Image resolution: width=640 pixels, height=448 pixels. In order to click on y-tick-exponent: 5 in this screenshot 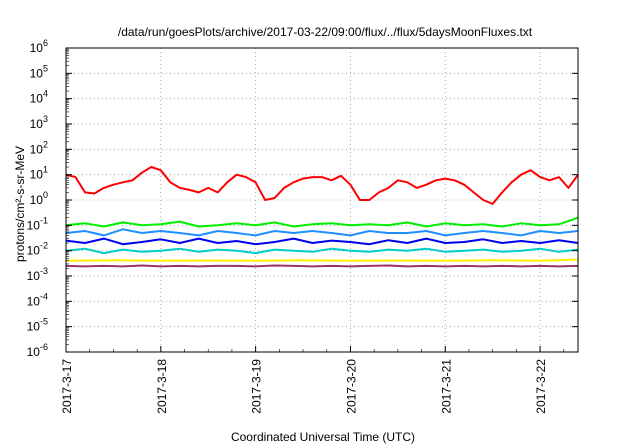, I will do `click(45, 68)`.